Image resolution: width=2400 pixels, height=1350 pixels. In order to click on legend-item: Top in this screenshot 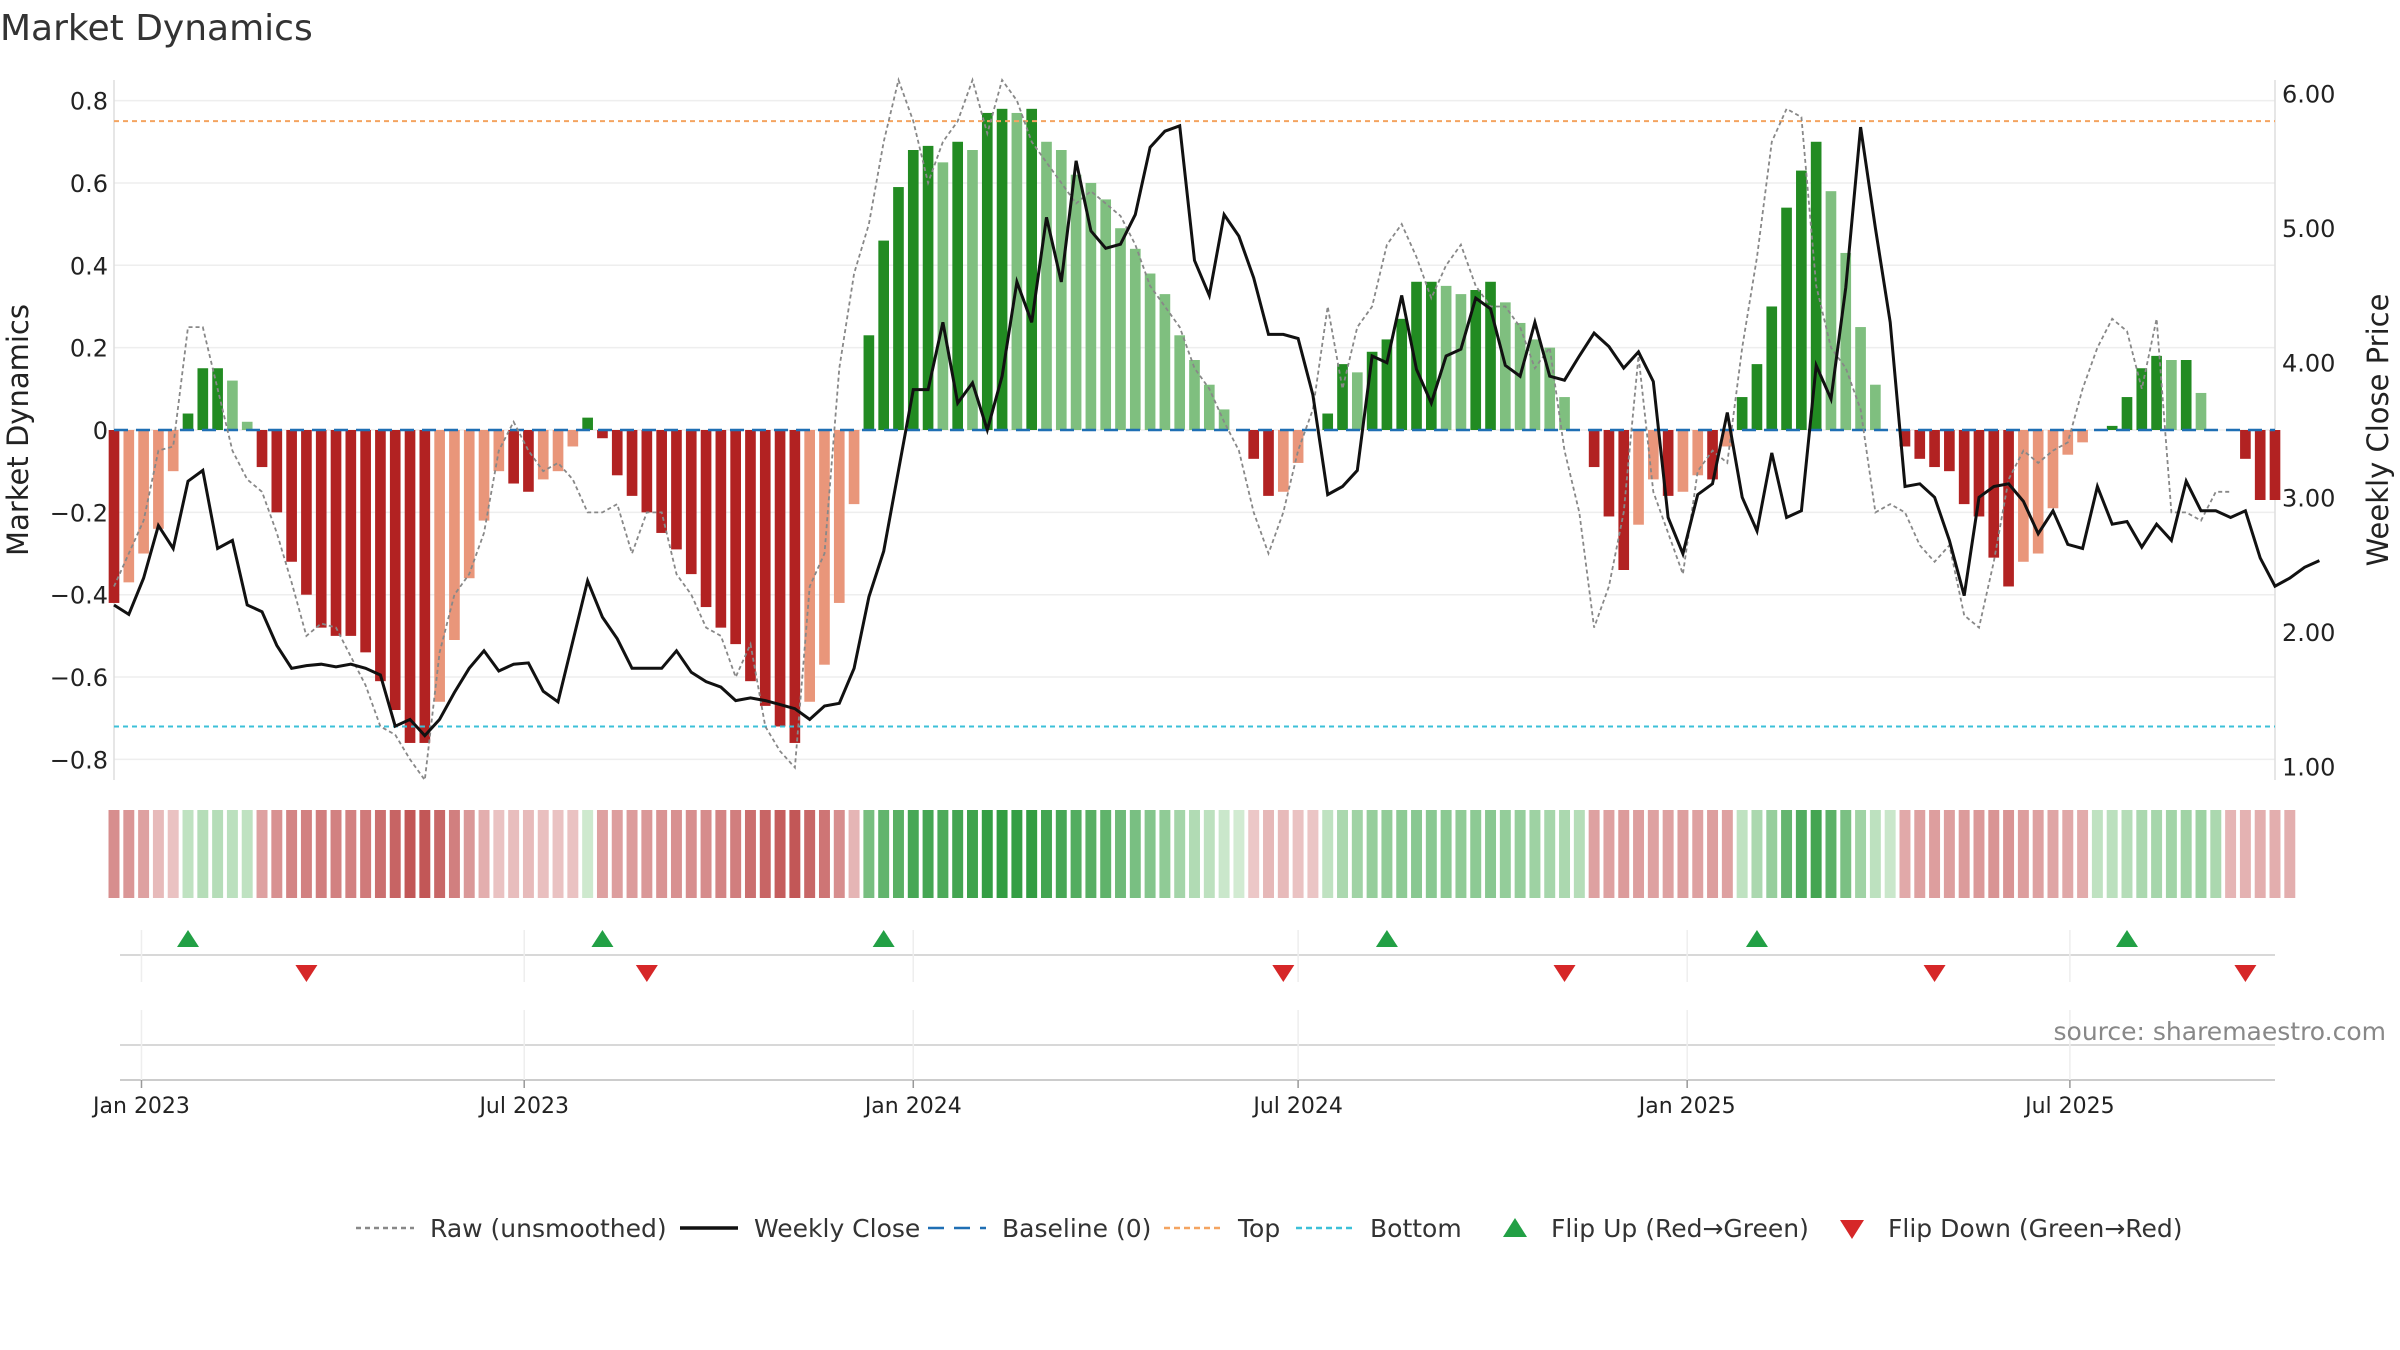, I will do `click(1222, 1228)`.